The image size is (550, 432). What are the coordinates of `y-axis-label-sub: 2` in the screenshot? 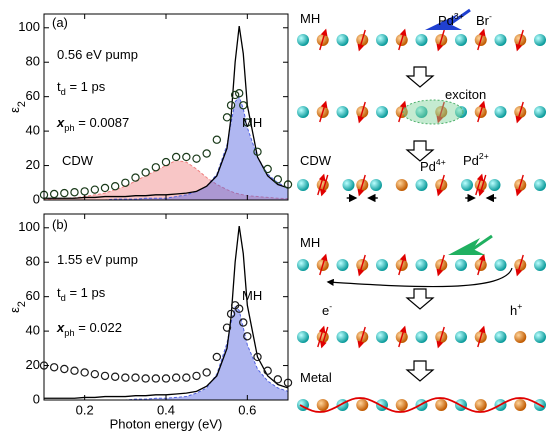 It's located at (22, 304).